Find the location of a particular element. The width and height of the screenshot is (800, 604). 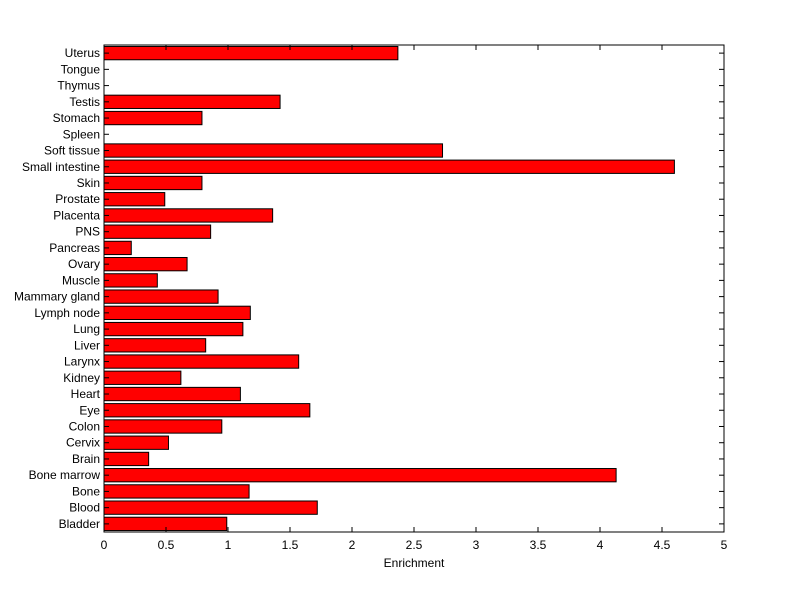

y-tick-label: Mammary gland is located at coordinates (57, 297).